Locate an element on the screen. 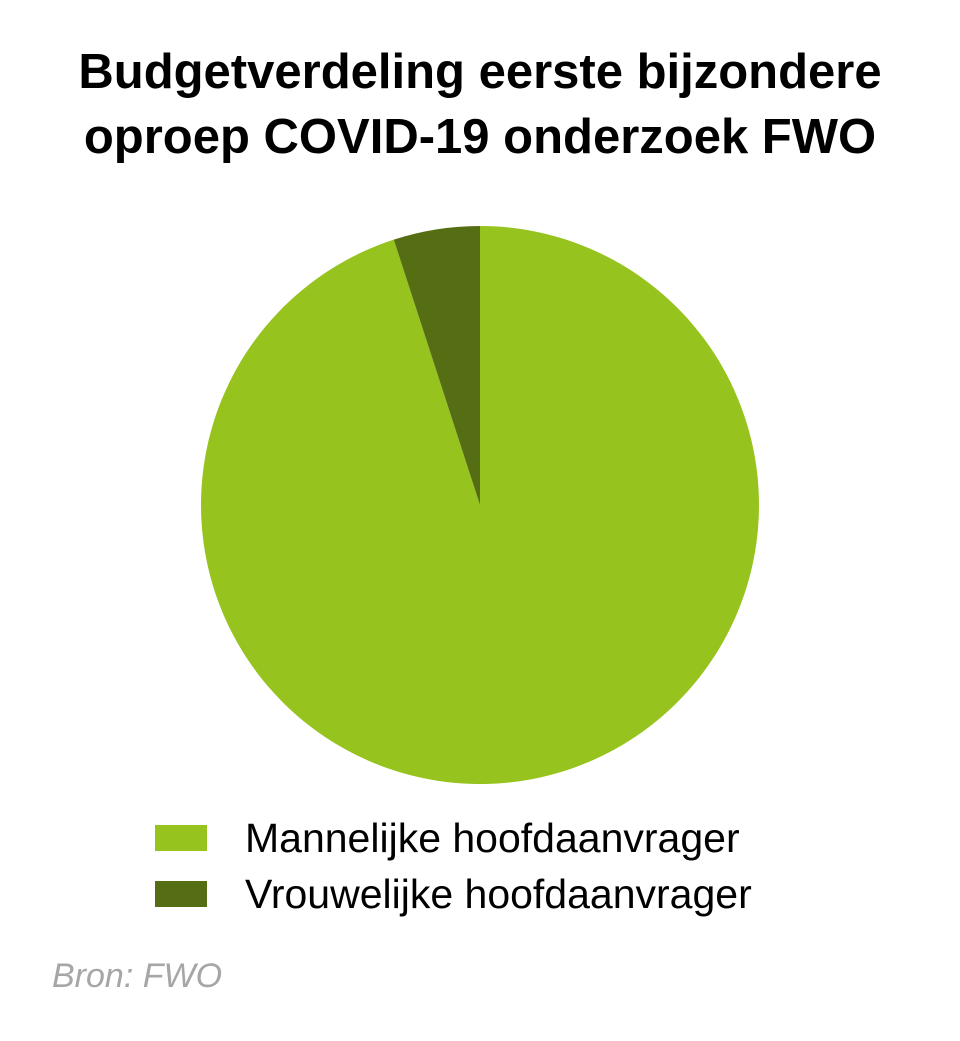 This screenshot has width=960, height=1041. legend-item-mannelijk: Mannelijke hoofdaanvrager is located at coordinates (453, 838).